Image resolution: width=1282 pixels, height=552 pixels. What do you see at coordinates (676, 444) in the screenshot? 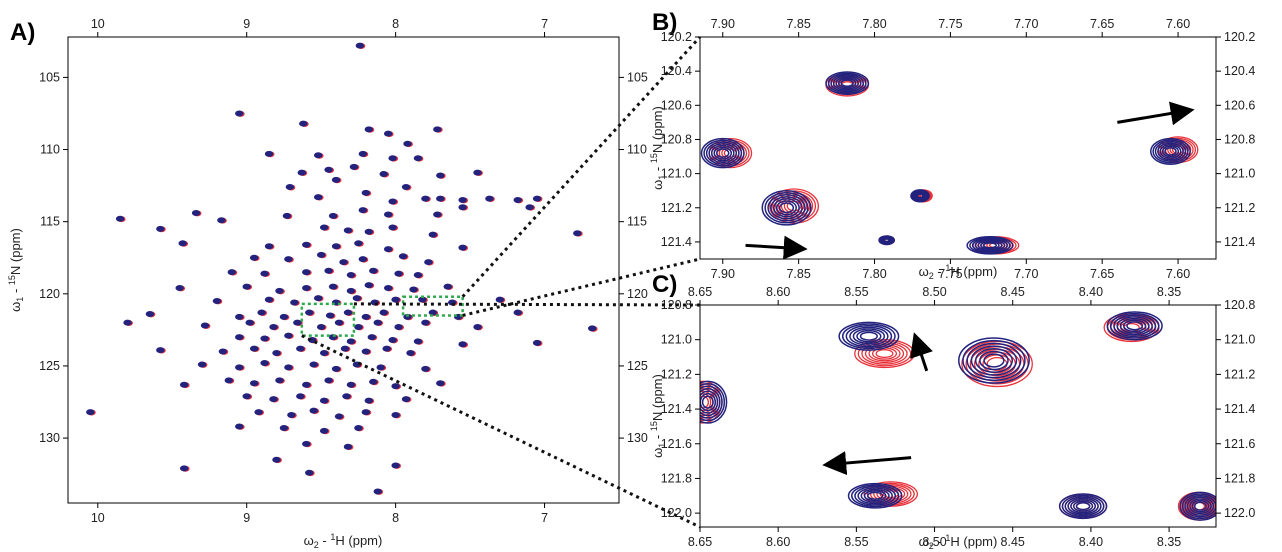
I see `panel-c-ytick-label: 121.6` at bounding box center [676, 444].